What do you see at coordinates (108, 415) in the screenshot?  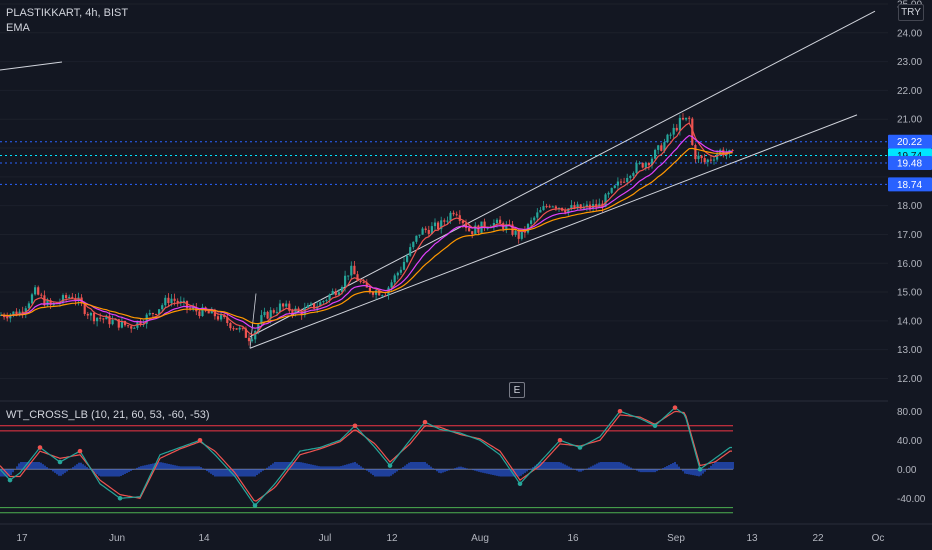 I see `oscillator-legend: WT_CROSS_LB (10, 21, 60, 53, -60, -53)` at bounding box center [108, 415].